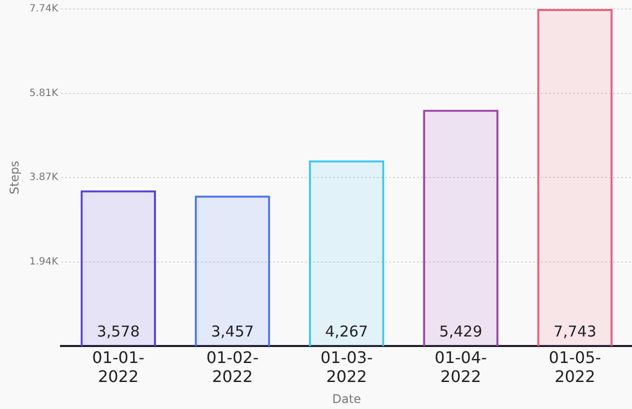 The height and width of the screenshot is (409, 632). What do you see at coordinates (460, 367) in the screenshot?
I see `x-tick-label: 01-04-2022` at bounding box center [460, 367].